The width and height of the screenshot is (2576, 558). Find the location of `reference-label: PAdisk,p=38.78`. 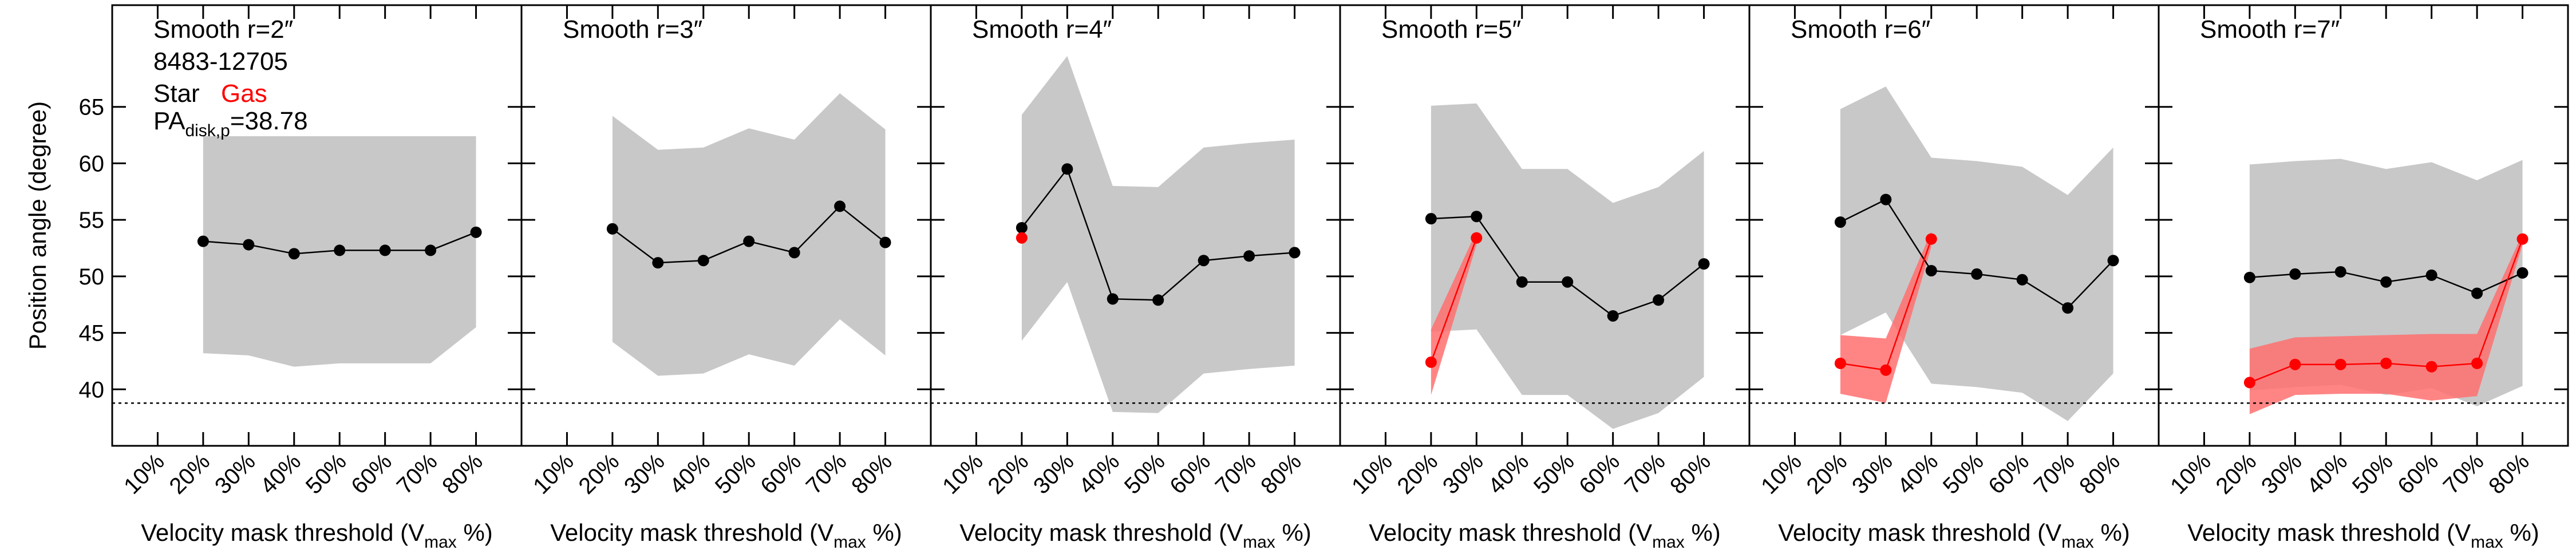

reference-label: PAdisk,p=38.78 is located at coordinates (230, 123).